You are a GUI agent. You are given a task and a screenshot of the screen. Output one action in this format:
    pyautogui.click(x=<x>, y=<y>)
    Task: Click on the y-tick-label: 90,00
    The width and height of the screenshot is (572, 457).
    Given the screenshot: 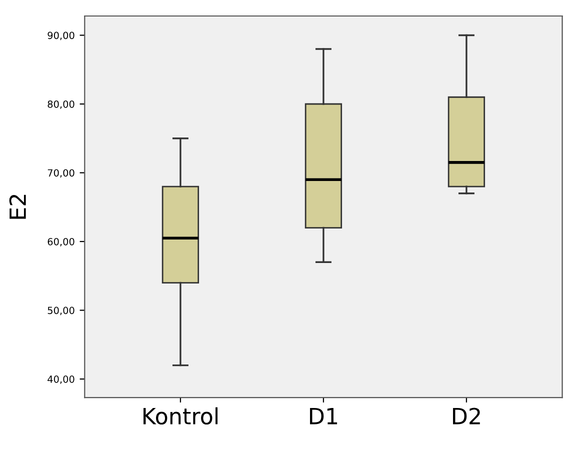 What is the action you would take?
    pyautogui.click(x=61, y=36)
    